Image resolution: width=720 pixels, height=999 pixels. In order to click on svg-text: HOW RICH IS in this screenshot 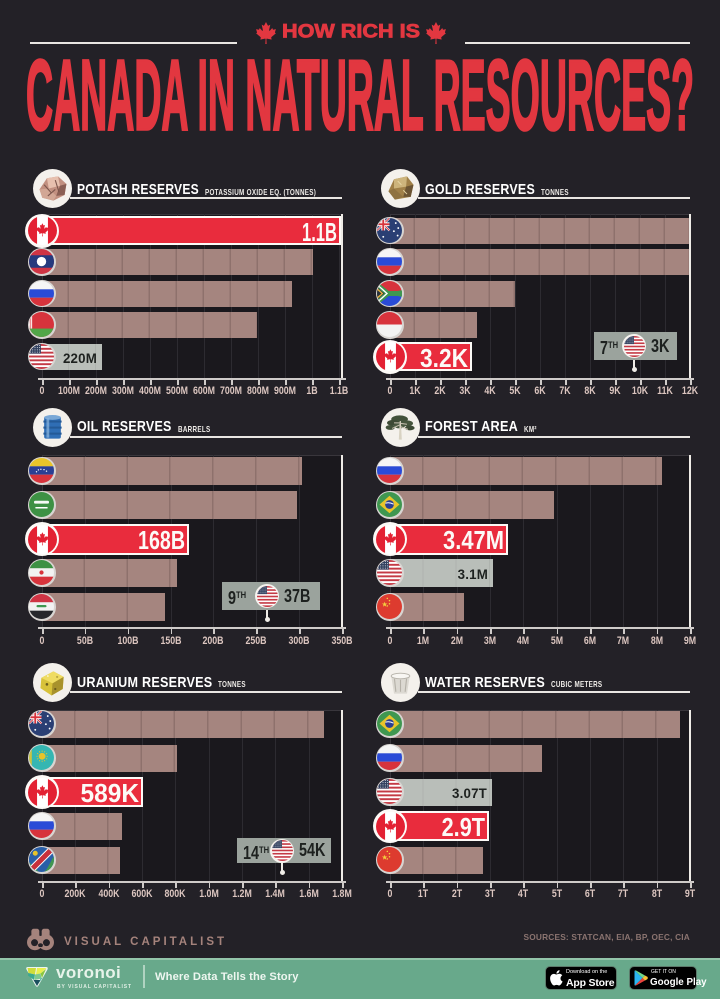, I will do `click(351, 32)`.